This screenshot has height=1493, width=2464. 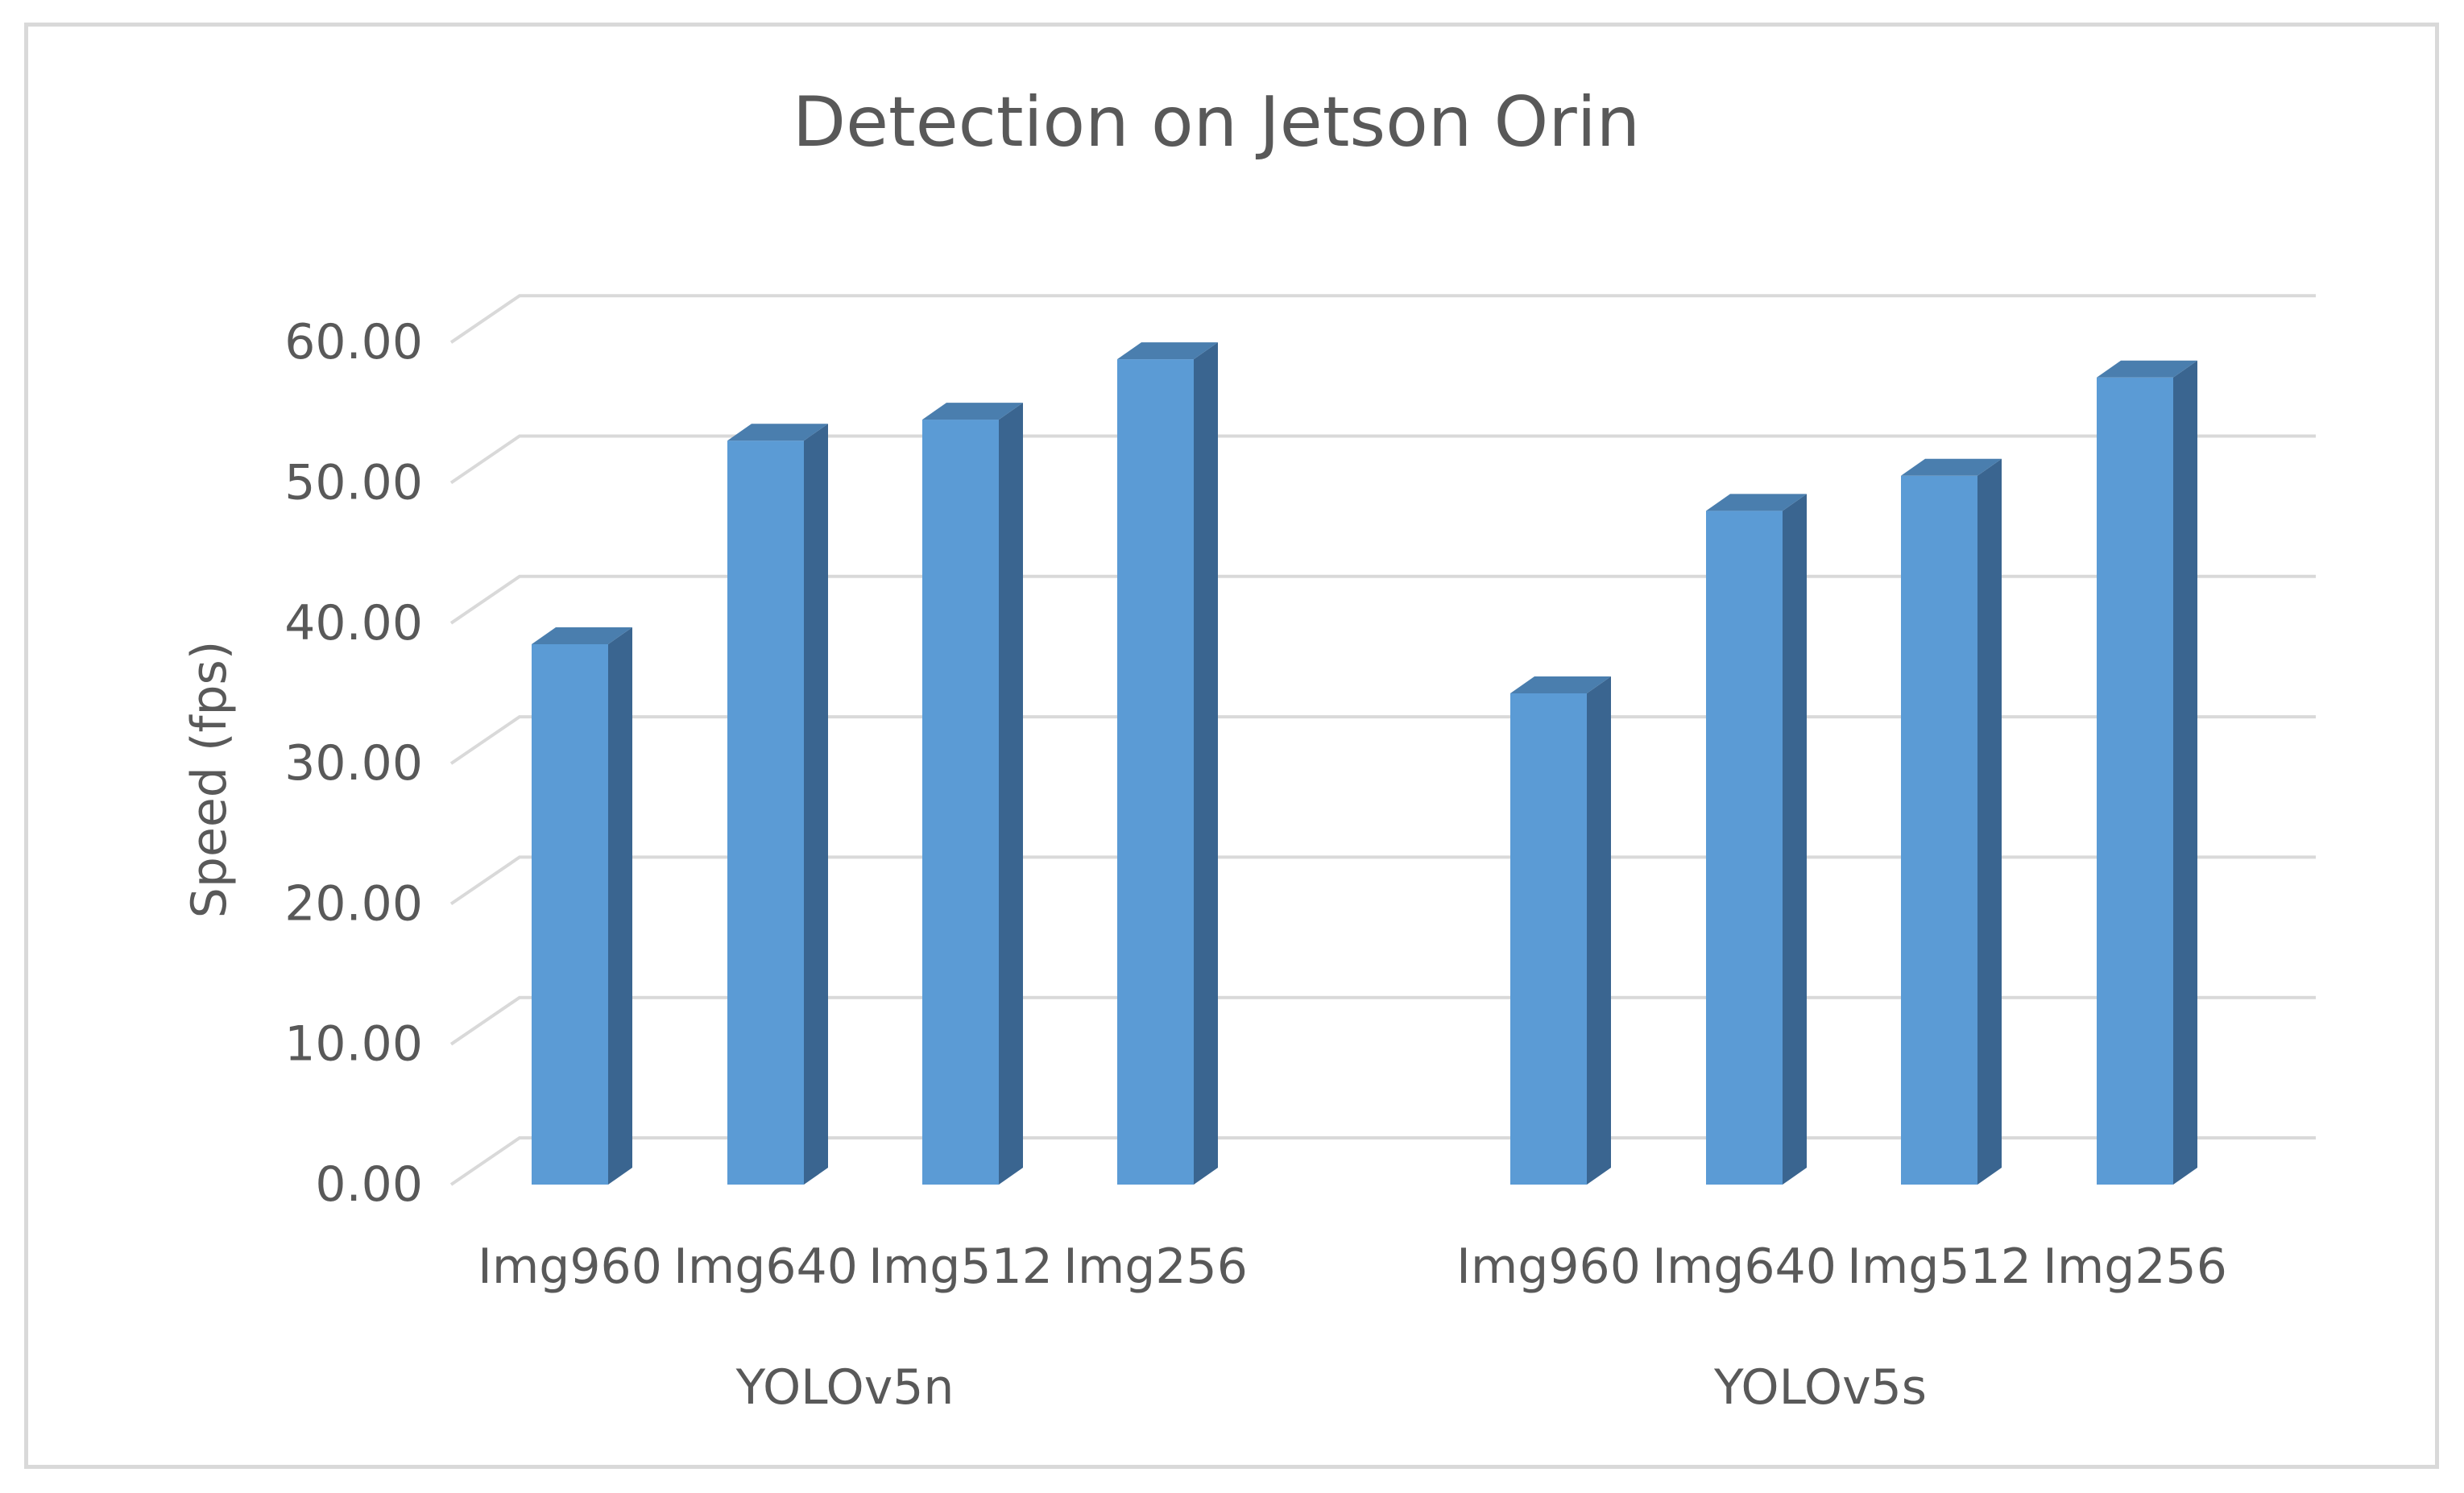 What do you see at coordinates (369, 1184) in the screenshot?
I see `y-tick-label: 0.00` at bounding box center [369, 1184].